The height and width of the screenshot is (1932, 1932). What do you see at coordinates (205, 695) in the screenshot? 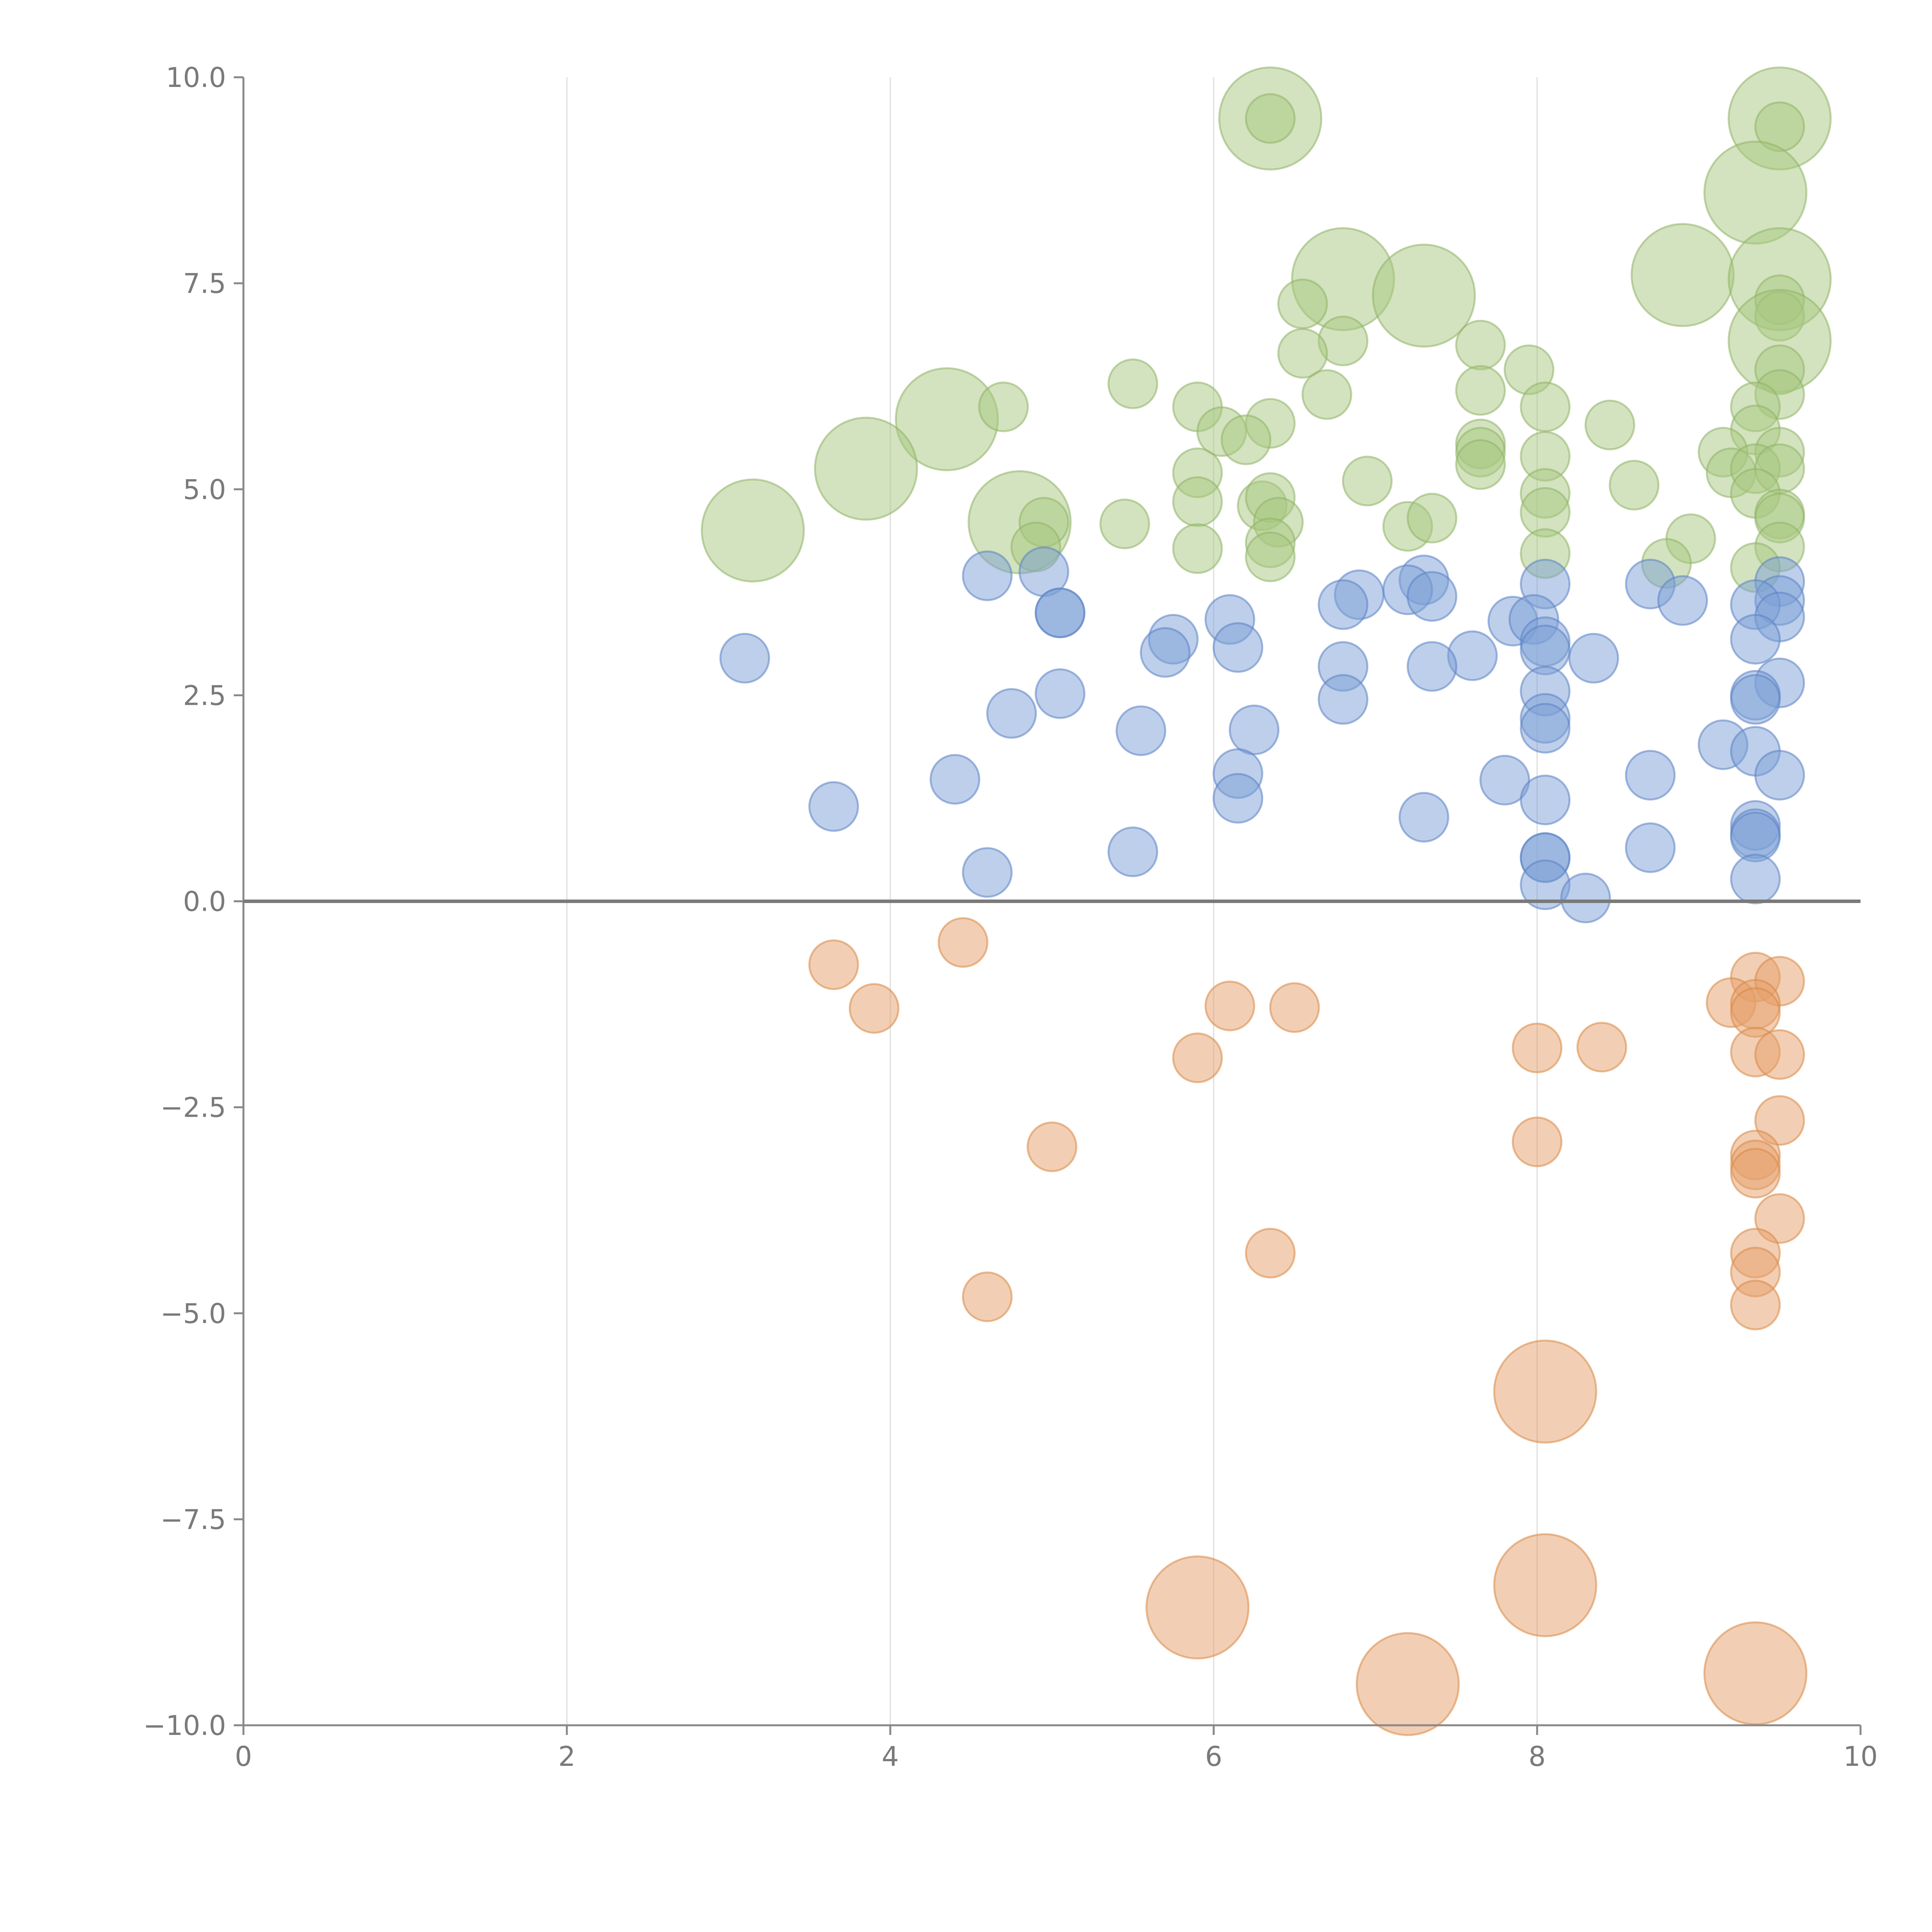
I see `y-tick-label: 2.5` at bounding box center [205, 695].